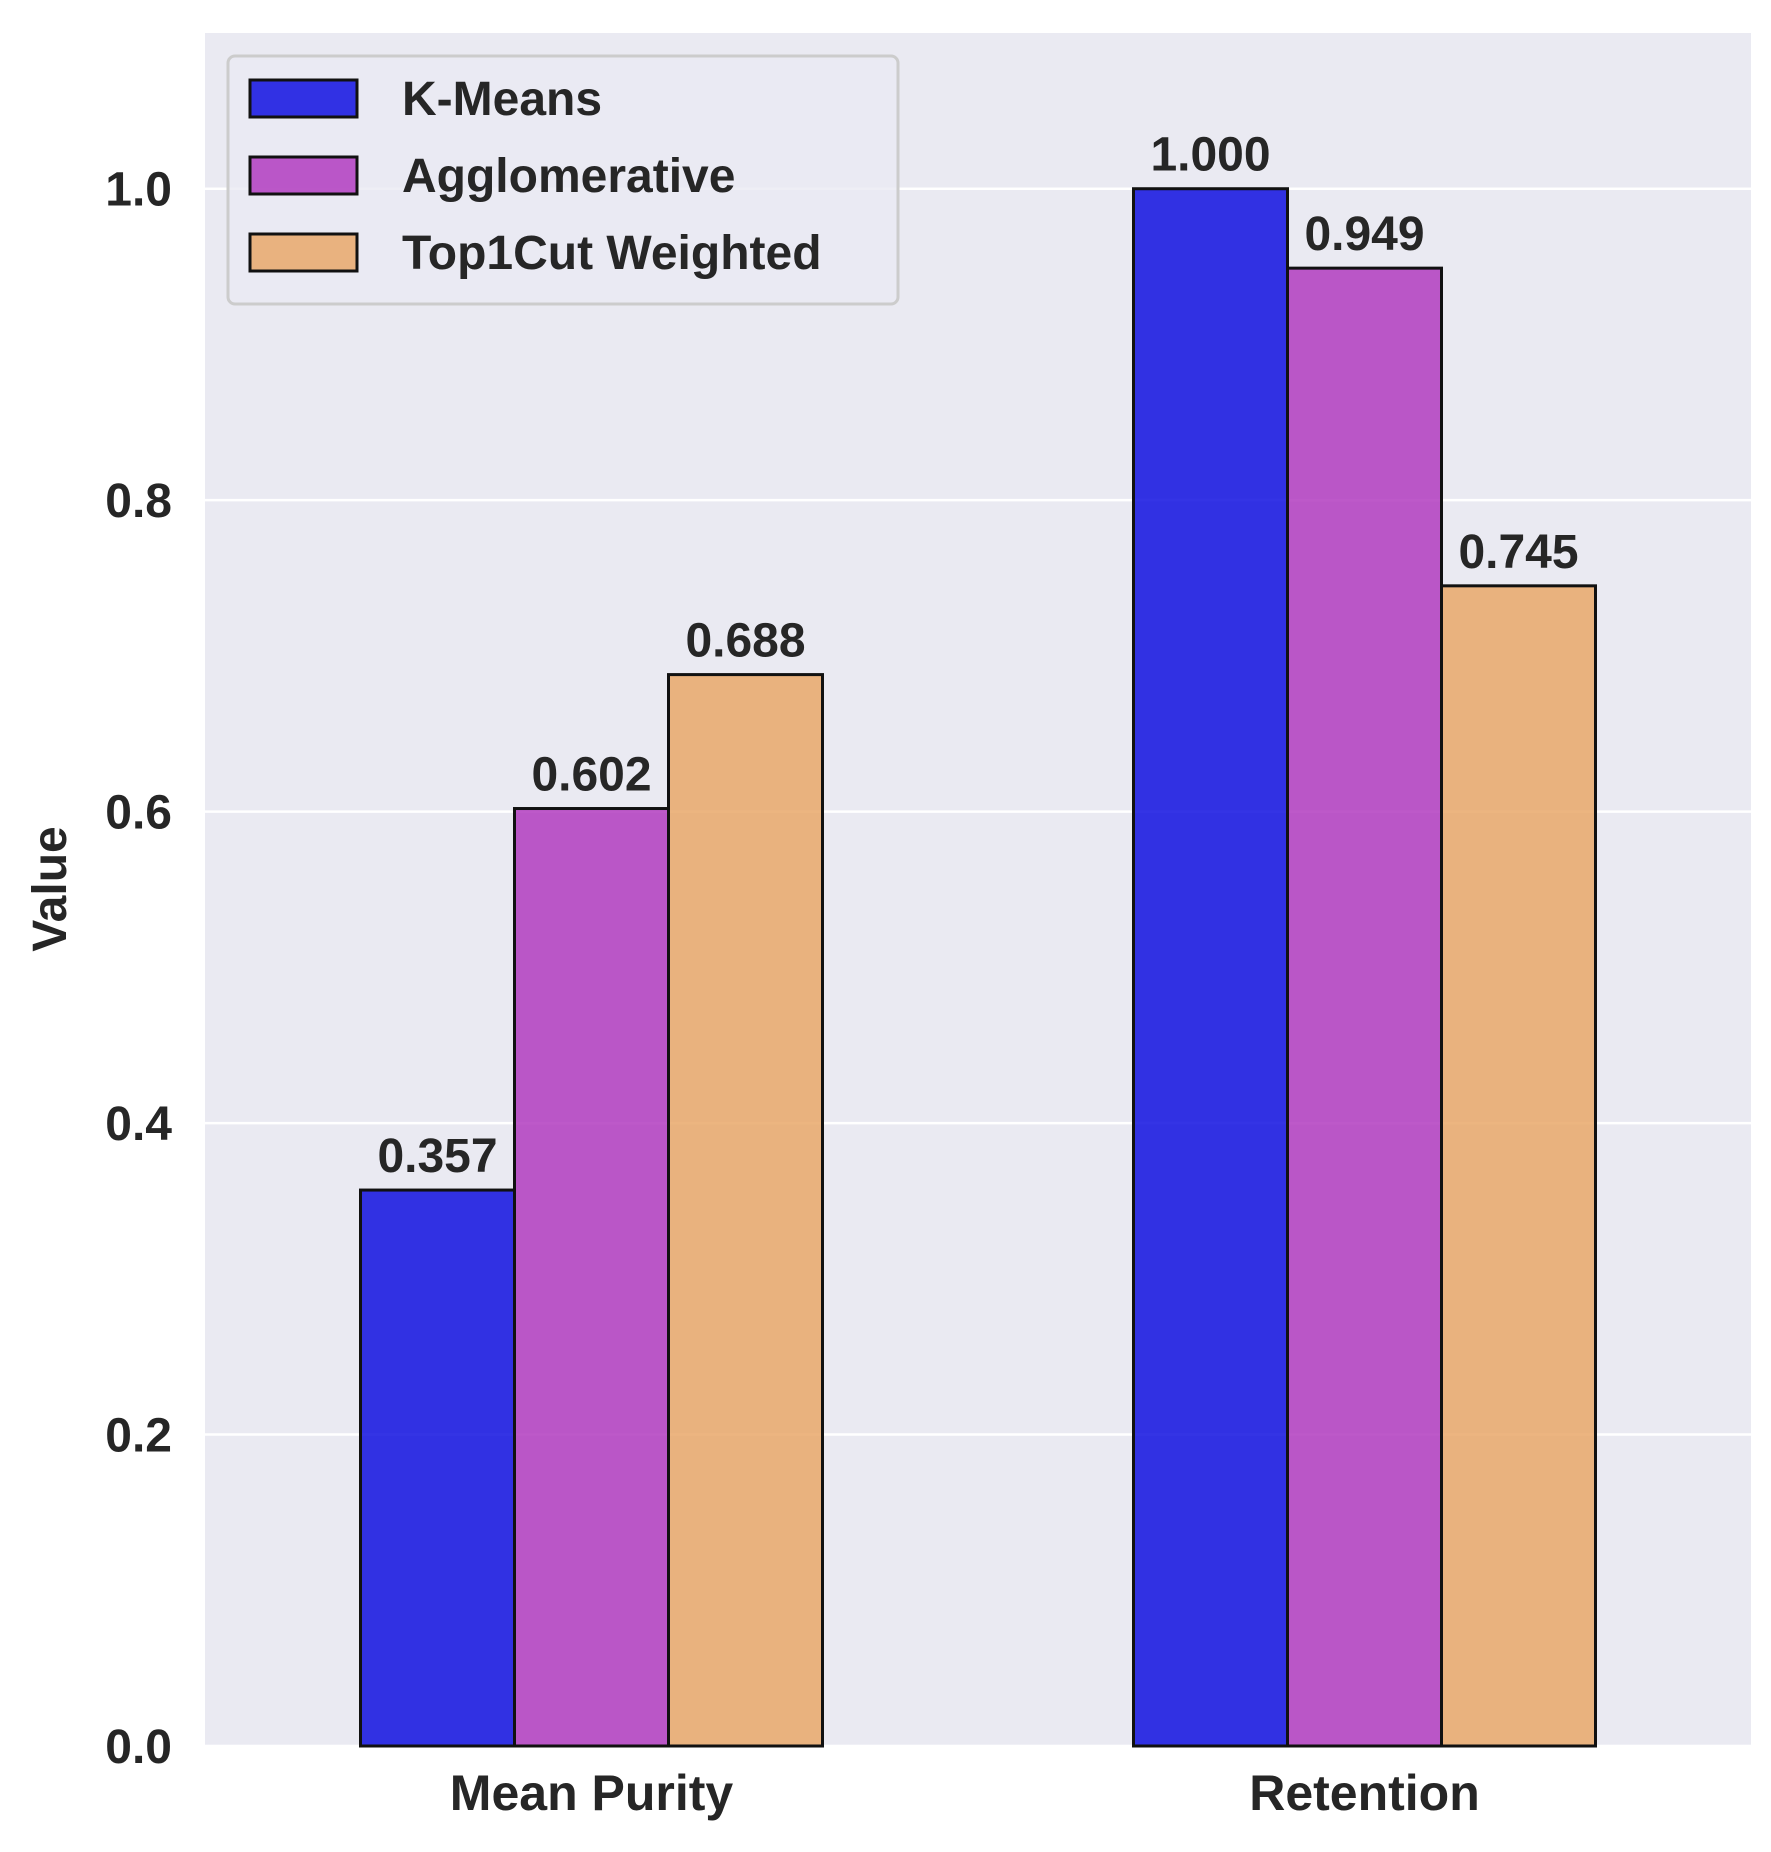 The width and height of the screenshot is (1771, 1852). Describe the element at coordinates (502, 99) in the screenshot. I see `legend-label: K-Means` at that location.